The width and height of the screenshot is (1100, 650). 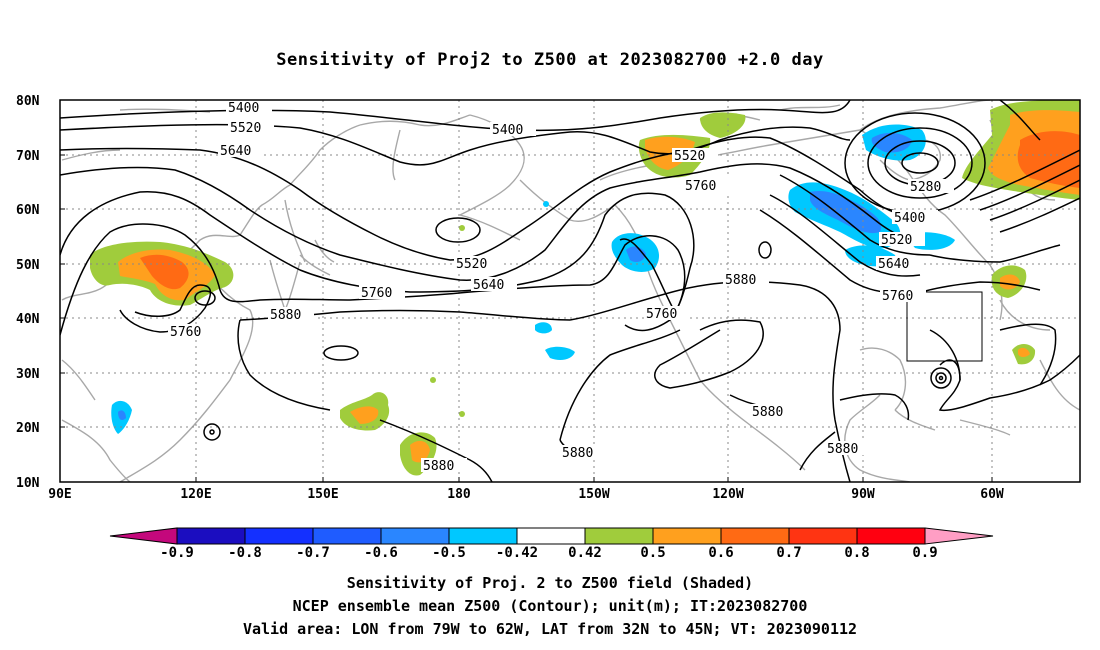 What do you see at coordinates (925, 187) in the screenshot?
I see `svg-text: 5280` at bounding box center [925, 187].